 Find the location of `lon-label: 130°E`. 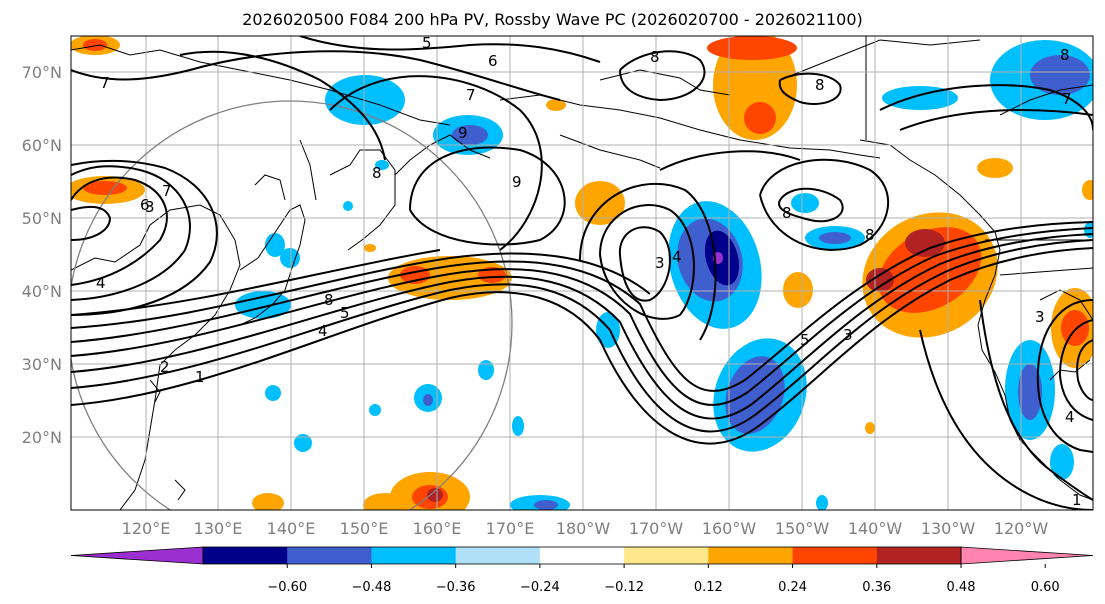

lon-label: 130°E is located at coordinates (218, 528).